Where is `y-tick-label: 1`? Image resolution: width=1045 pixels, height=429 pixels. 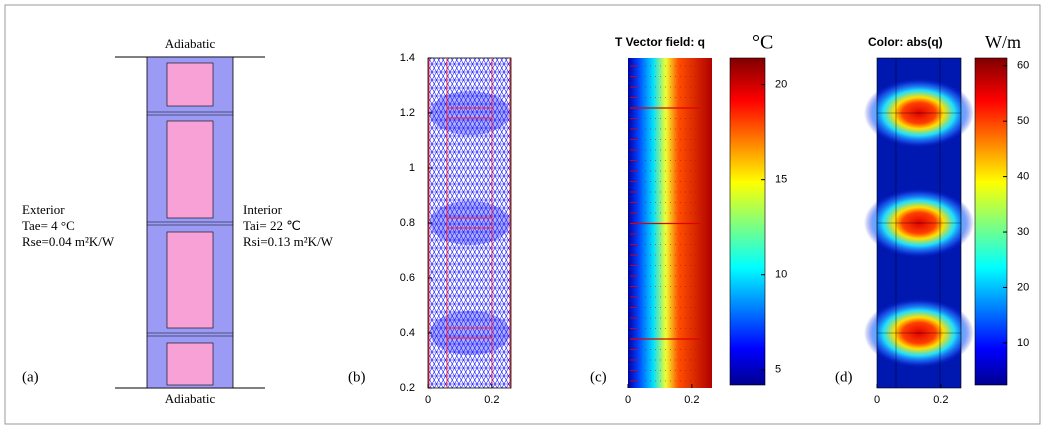
y-tick-label: 1 is located at coordinates (412, 168).